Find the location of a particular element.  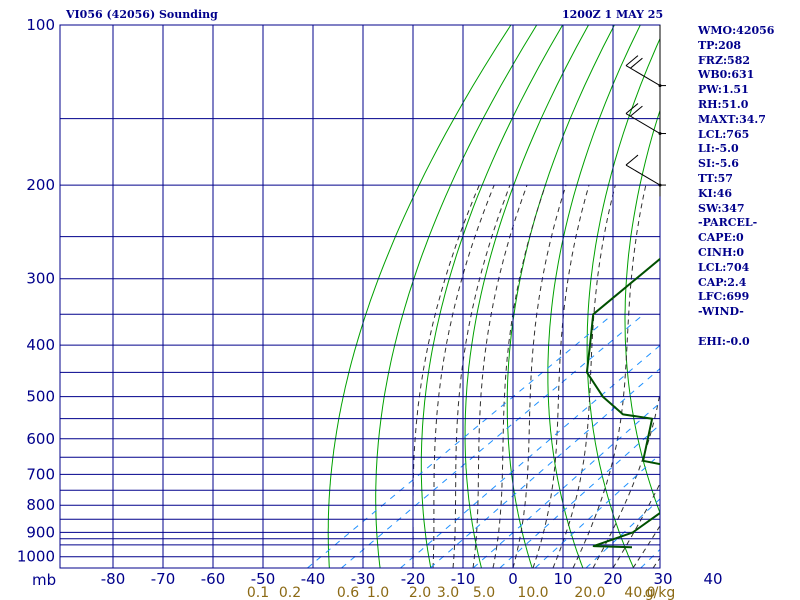

mixing-ratio-label: 10.0 is located at coordinates (532, 592).